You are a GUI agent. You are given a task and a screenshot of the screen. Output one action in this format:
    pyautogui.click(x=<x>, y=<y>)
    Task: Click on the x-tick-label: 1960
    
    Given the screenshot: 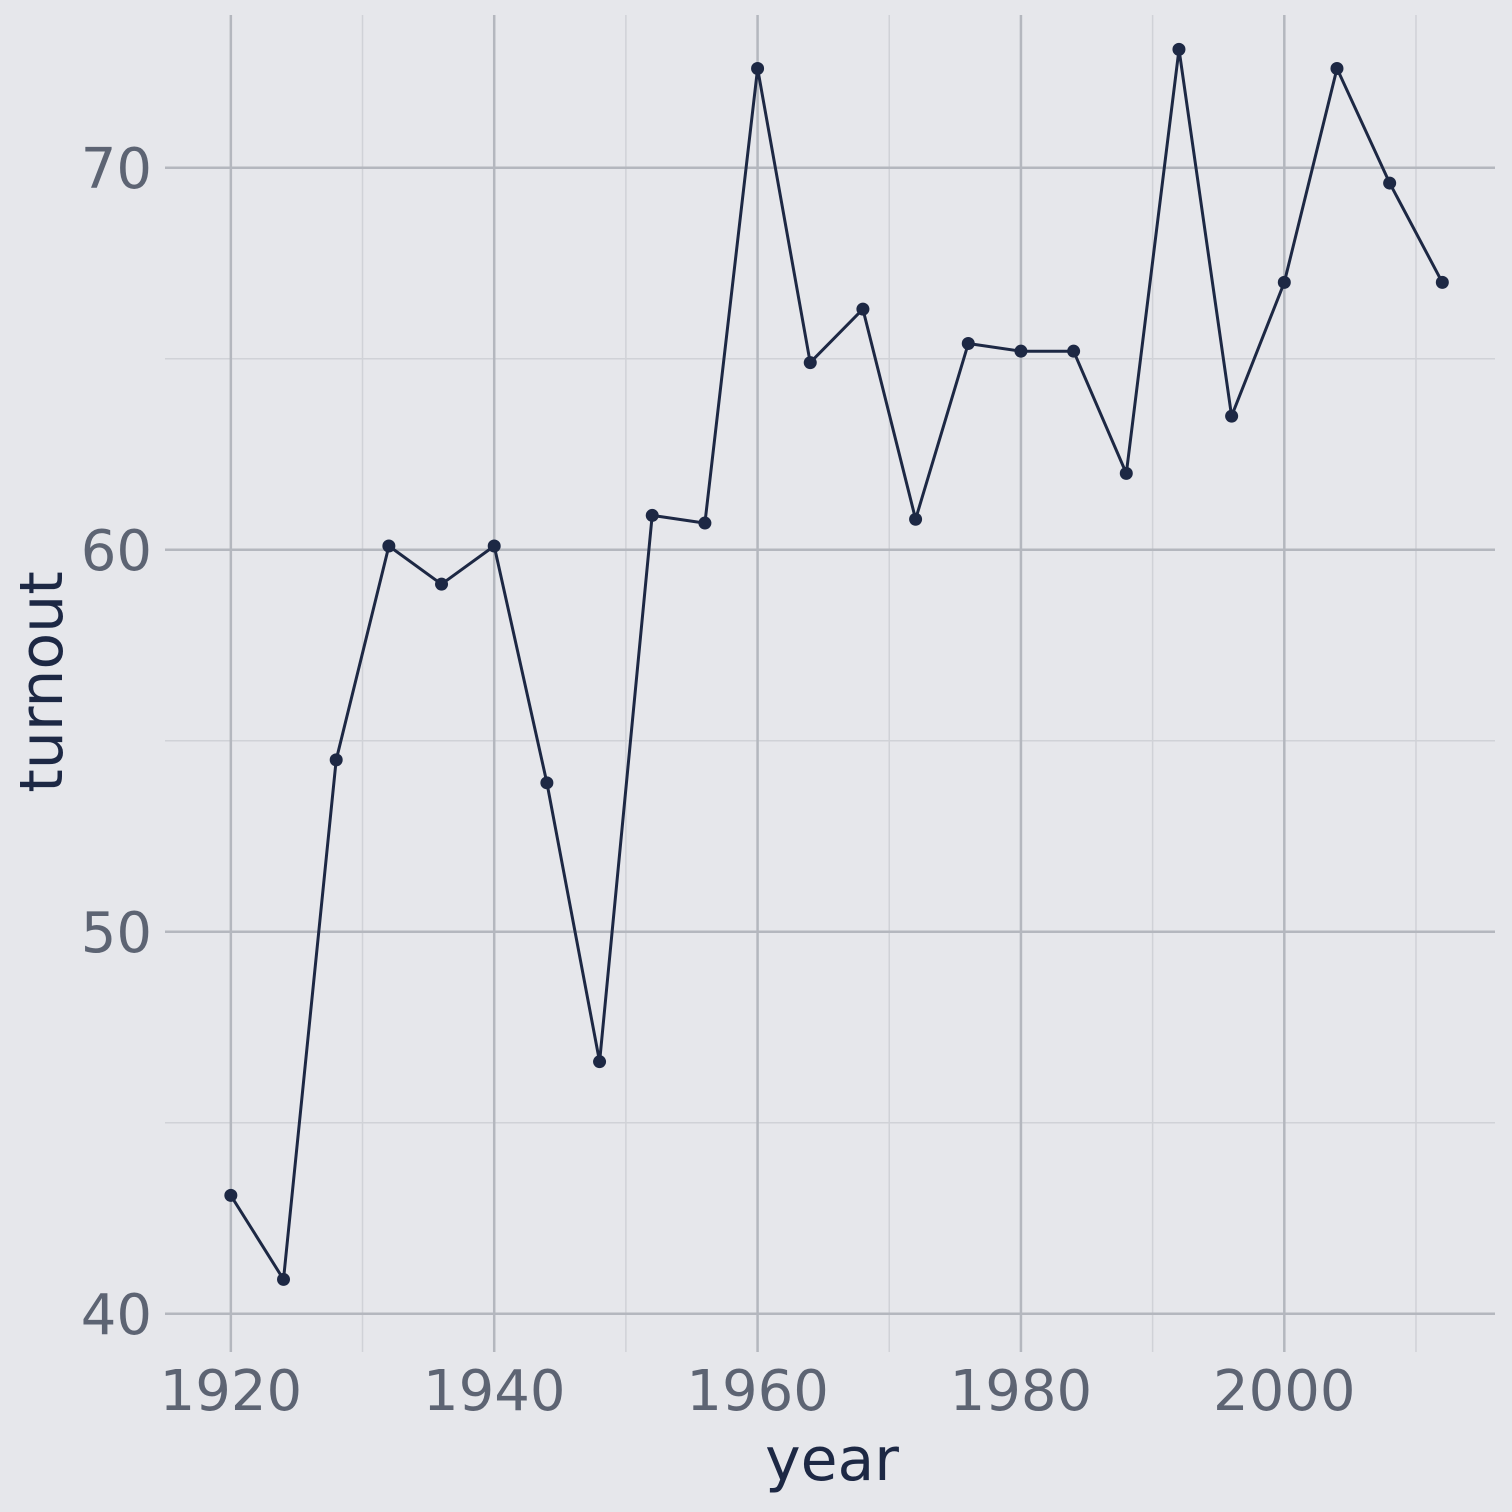 What is the action you would take?
    pyautogui.click(x=757, y=1391)
    